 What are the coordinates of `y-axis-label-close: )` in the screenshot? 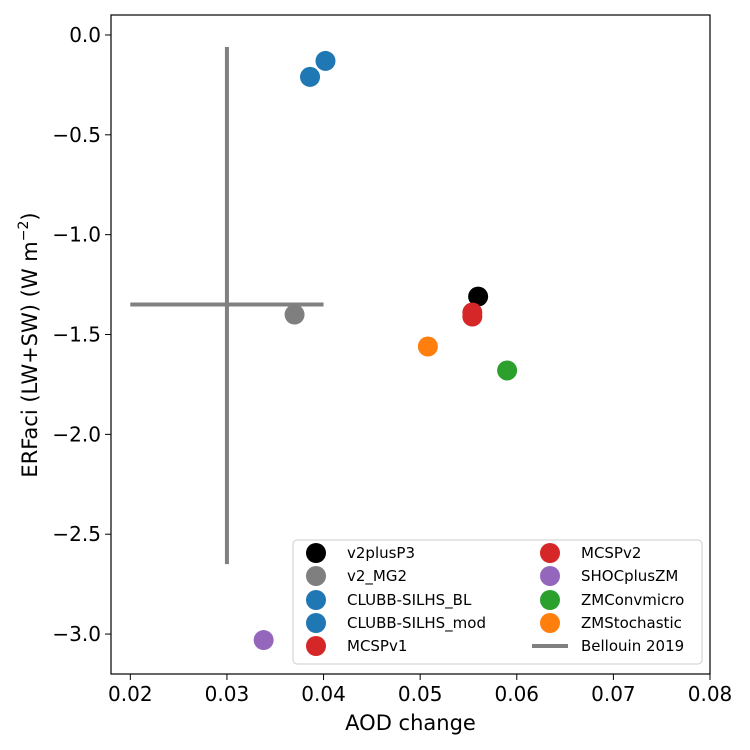 It's located at (30, 216).